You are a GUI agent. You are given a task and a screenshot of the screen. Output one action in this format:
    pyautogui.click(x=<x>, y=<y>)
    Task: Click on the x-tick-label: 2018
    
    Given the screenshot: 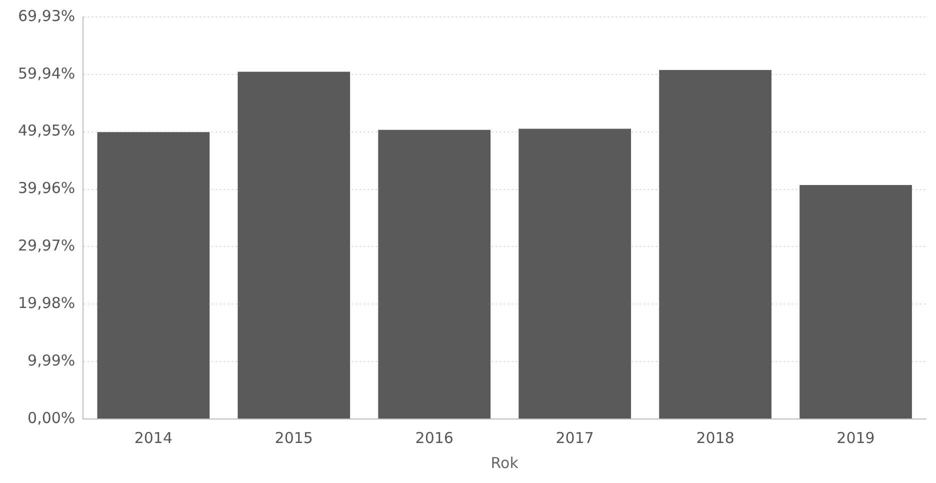 What is the action you would take?
    pyautogui.click(x=715, y=437)
    